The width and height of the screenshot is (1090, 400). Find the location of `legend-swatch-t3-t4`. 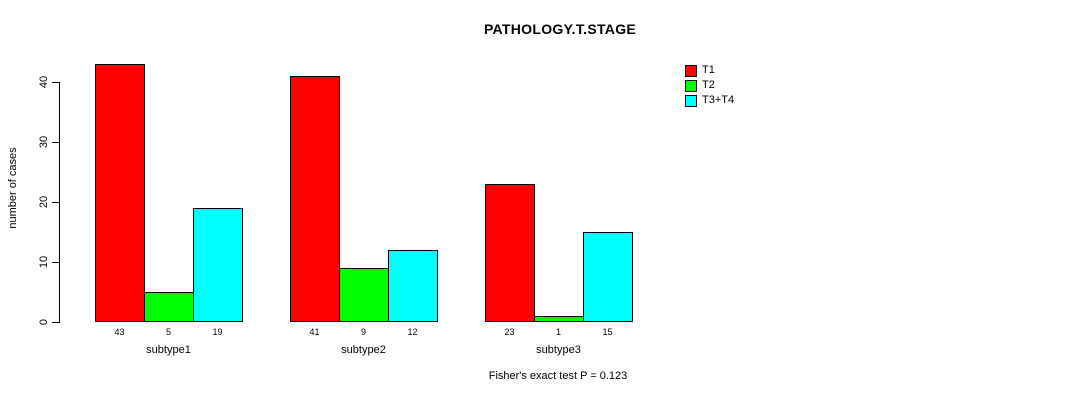

legend-swatch-t3-t4 is located at coordinates (691, 101).